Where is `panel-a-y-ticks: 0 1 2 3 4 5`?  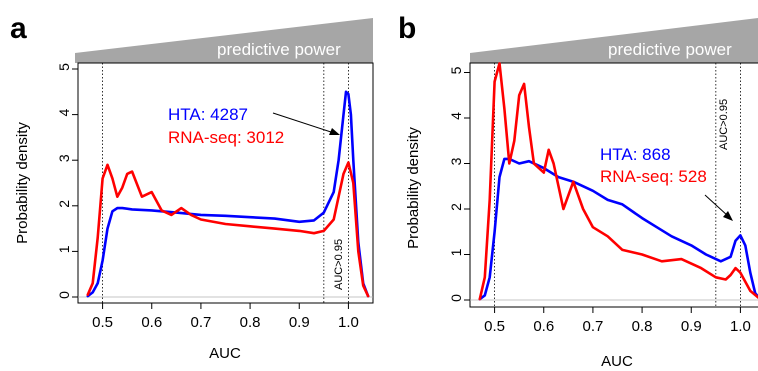 panel-a-y-ticks: 0 1 2 3 4 5 is located at coordinates (67, 181).